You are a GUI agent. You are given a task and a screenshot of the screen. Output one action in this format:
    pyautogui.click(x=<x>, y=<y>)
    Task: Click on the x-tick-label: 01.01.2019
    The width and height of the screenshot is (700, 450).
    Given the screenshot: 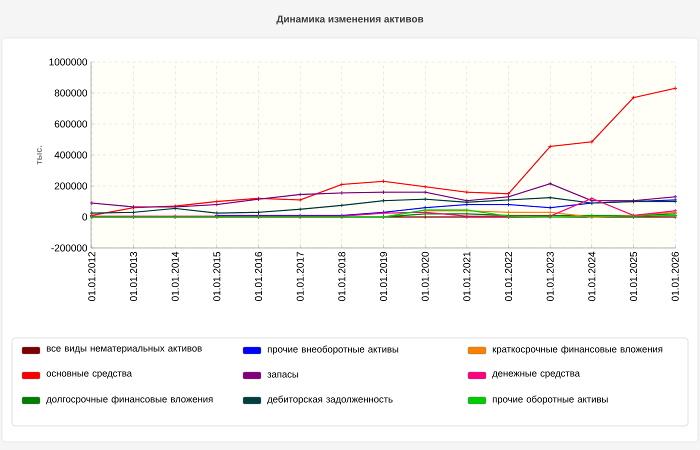 What is the action you would take?
    pyautogui.click(x=384, y=276)
    